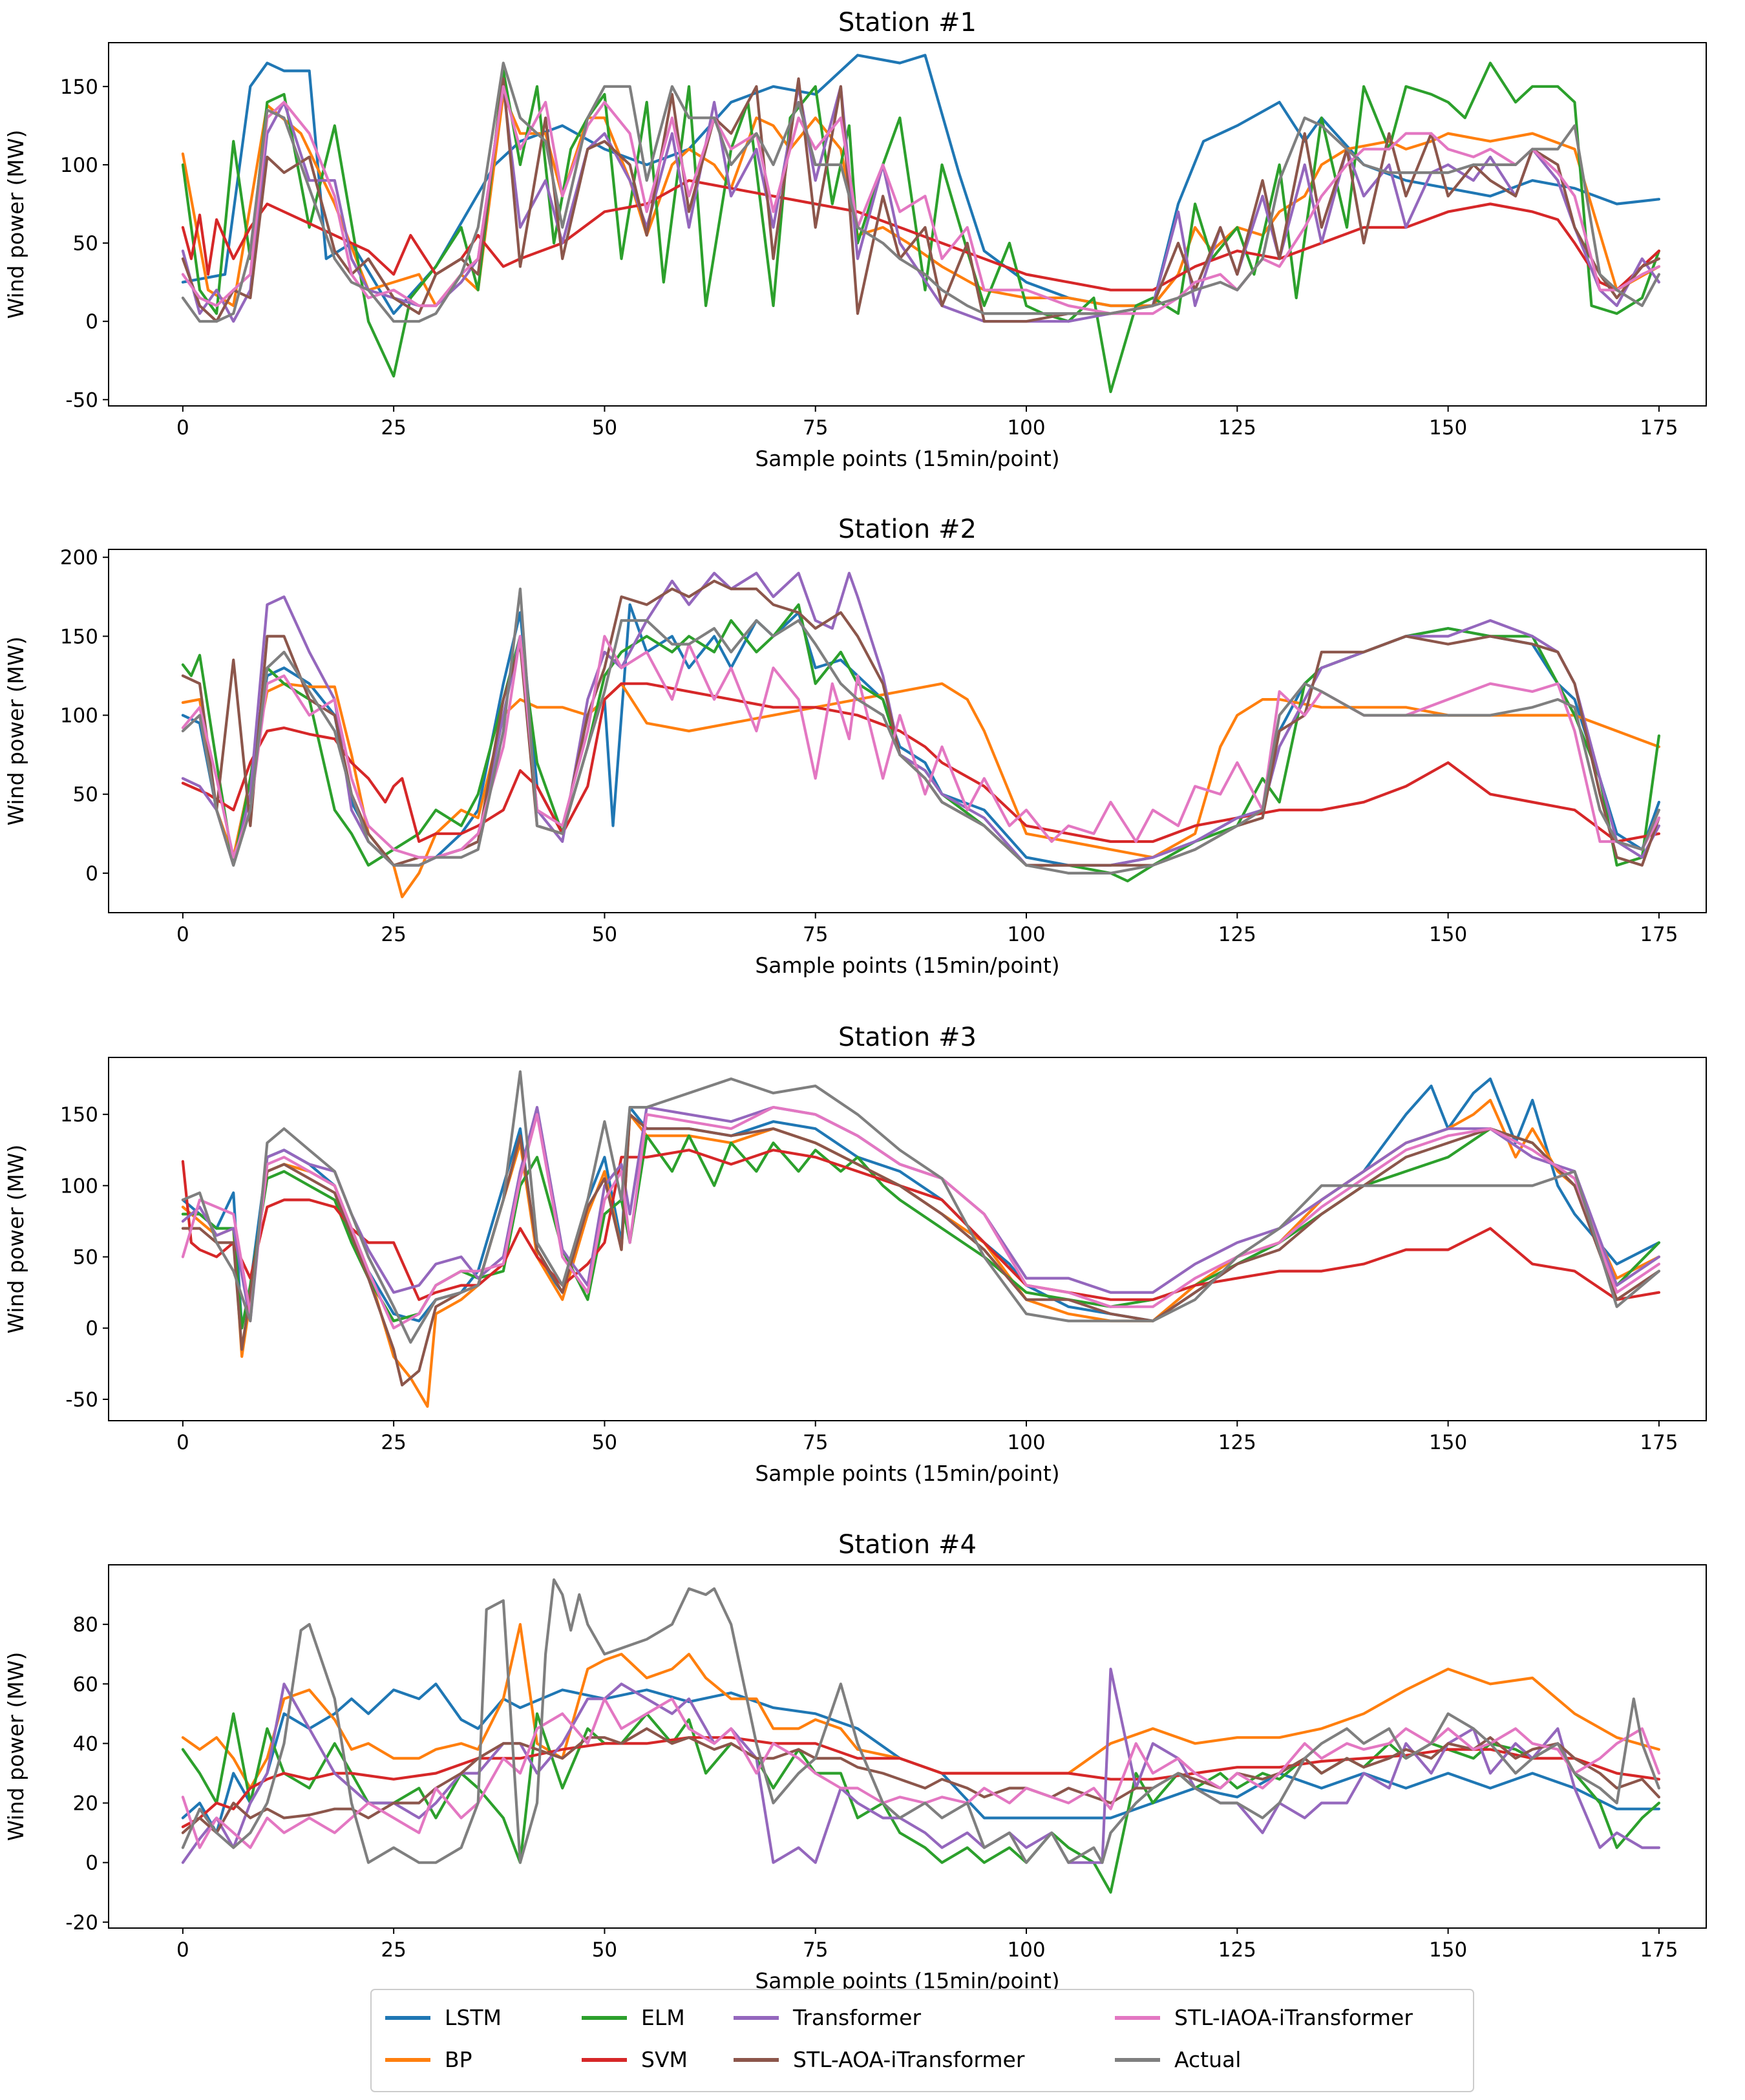 The height and width of the screenshot is (2100, 1745). What do you see at coordinates (907, 22) in the screenshot?
I see `chart-title: Station #1` at bounding box center [907, 22].